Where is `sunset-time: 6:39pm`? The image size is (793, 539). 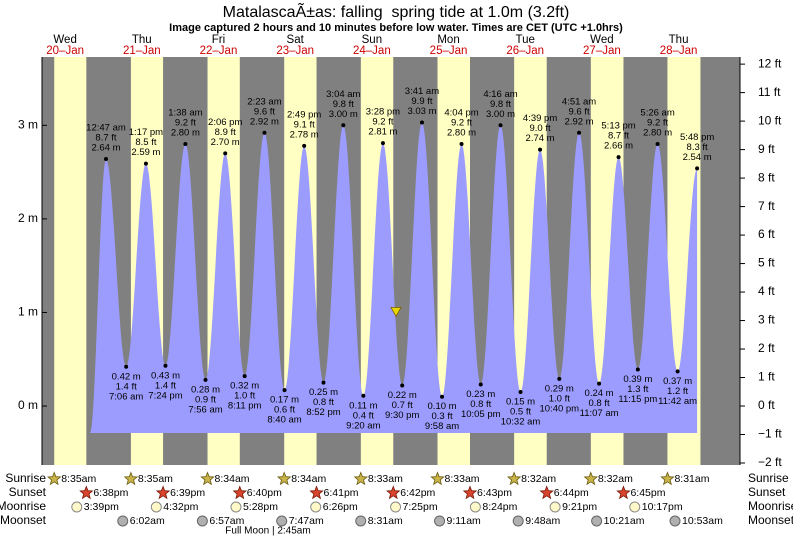
sunset-time: 6:39pm is located at coordinates (187, 493).